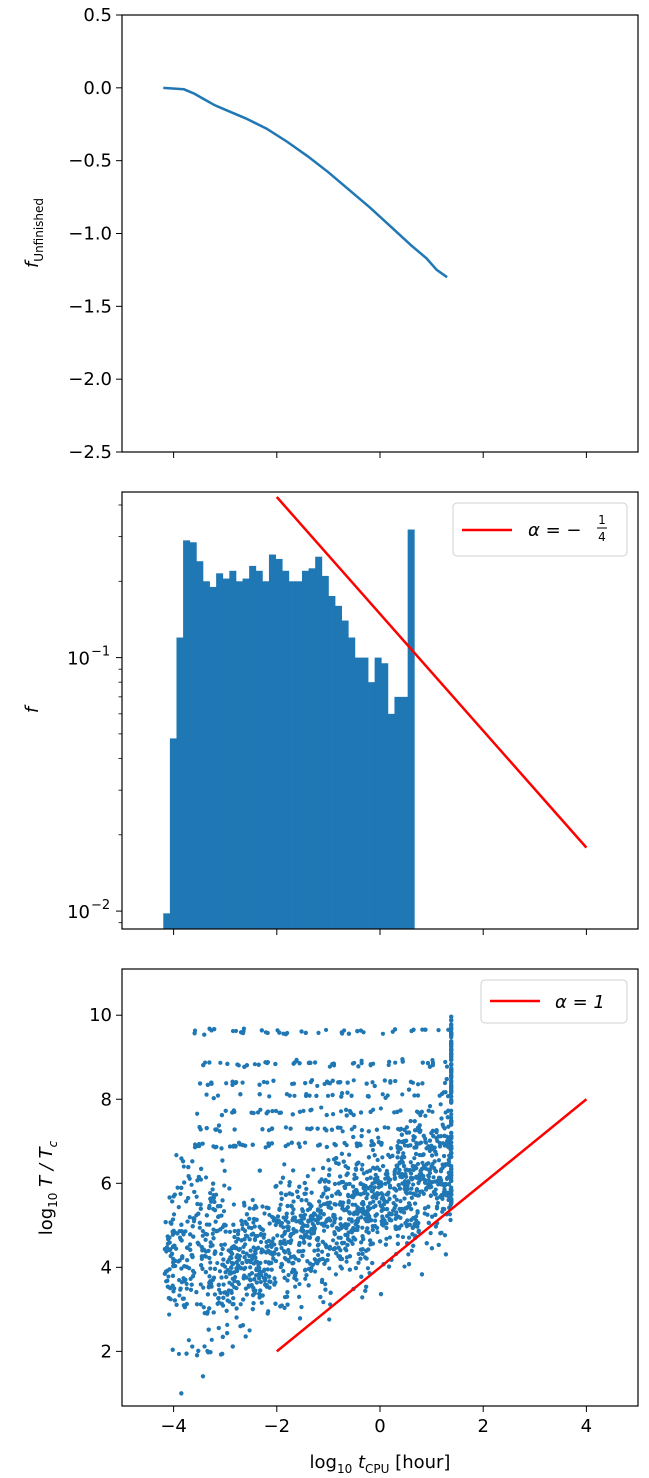 This screenshot has height=1478, width=649. I want to click on y-tick-label: −1.0, so click(90, 234).